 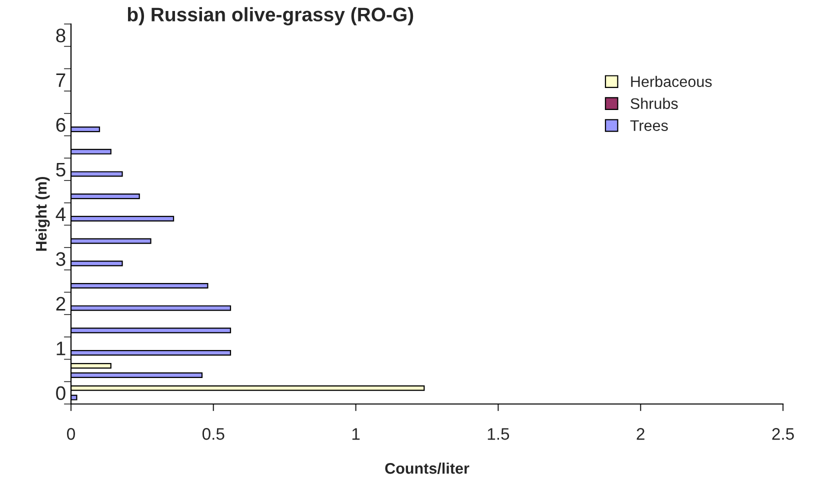 What do you see at coordinates (61, 215) in the screenshot?
I see `y-tick-label: 4` at bounding box center [61, 215].